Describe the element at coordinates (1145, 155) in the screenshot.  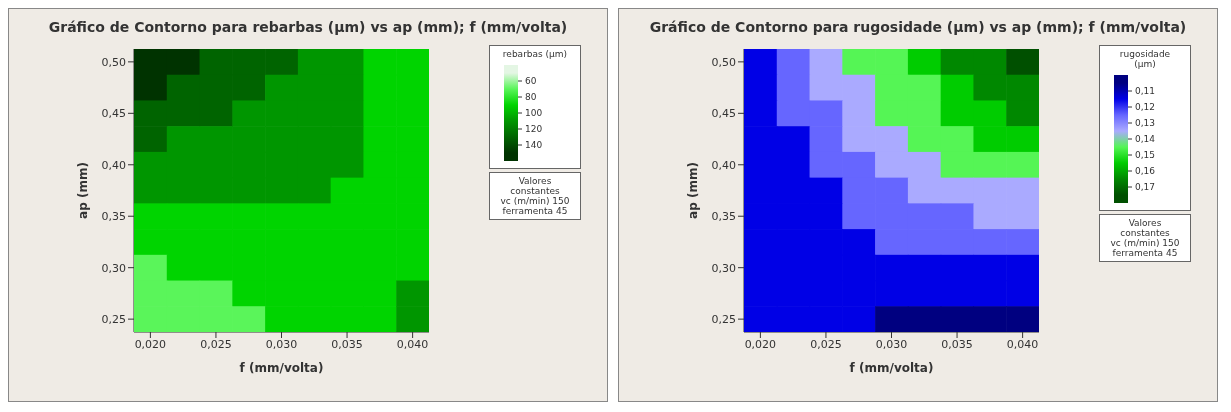
I see `color-bar-label: 0,15` at that location.